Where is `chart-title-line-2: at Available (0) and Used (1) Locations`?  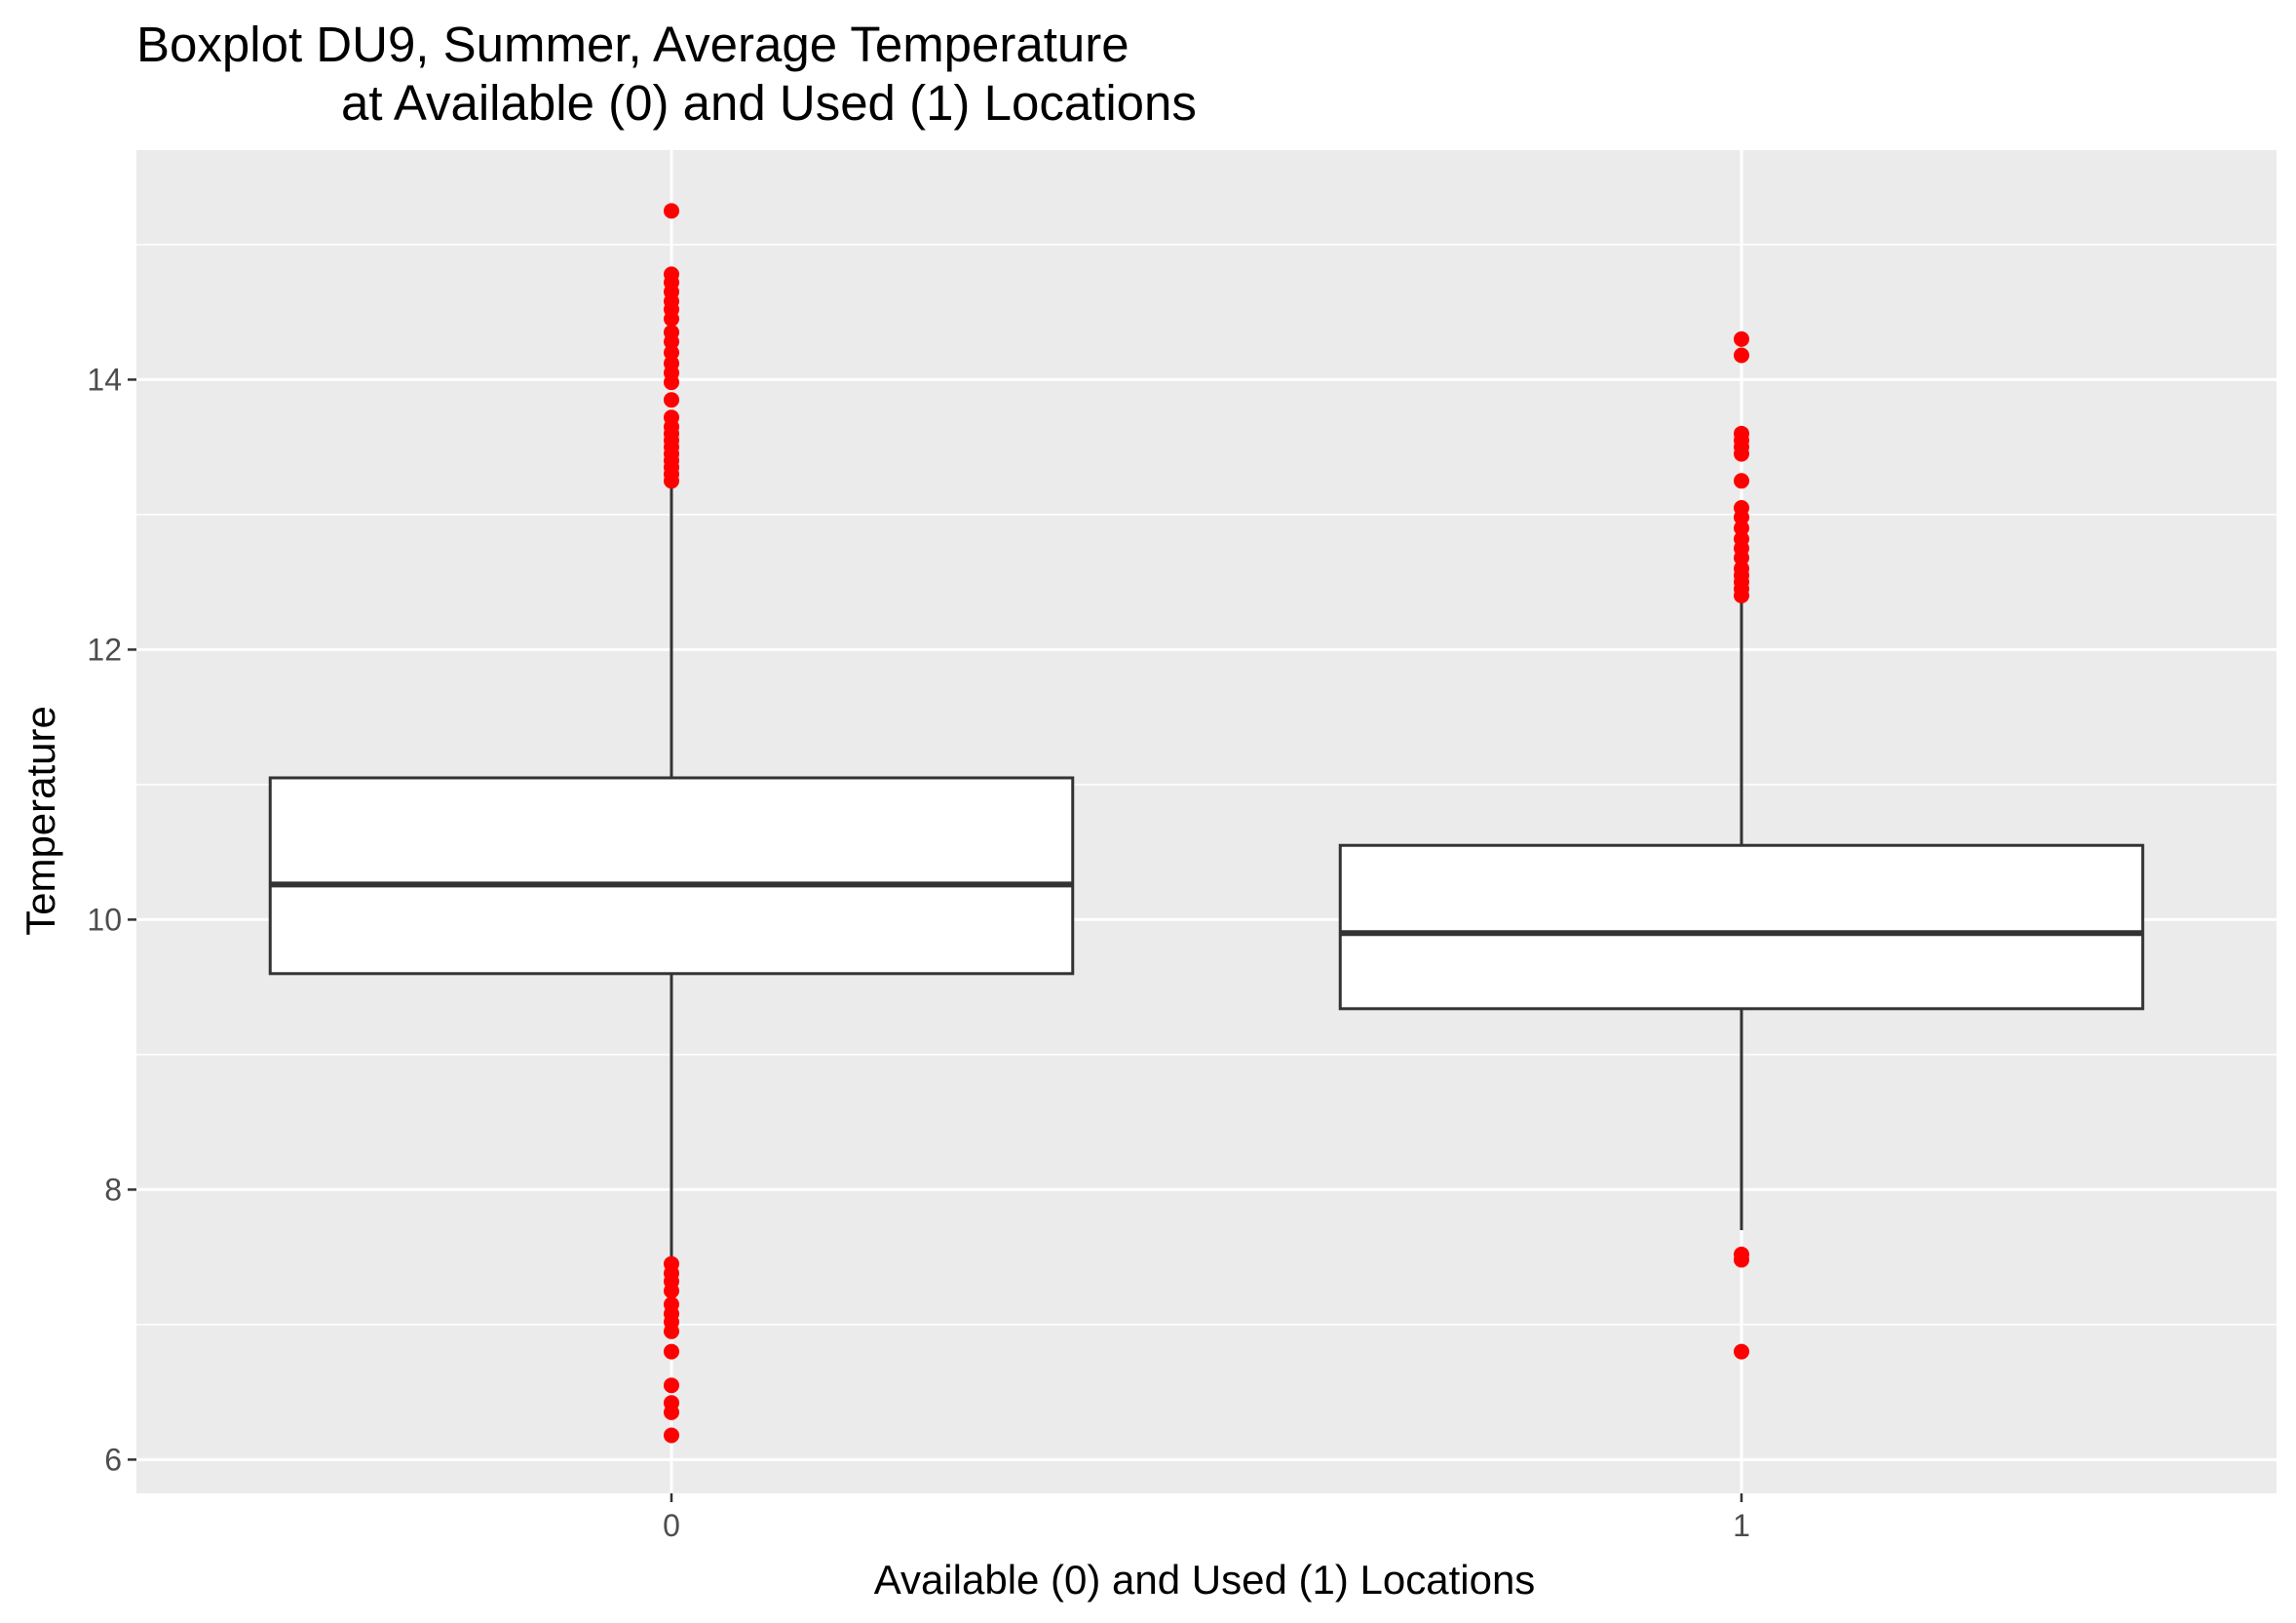
chart-title-line-2: at Available (0) and Used (1) Locations is located at coordinates (769, 103).